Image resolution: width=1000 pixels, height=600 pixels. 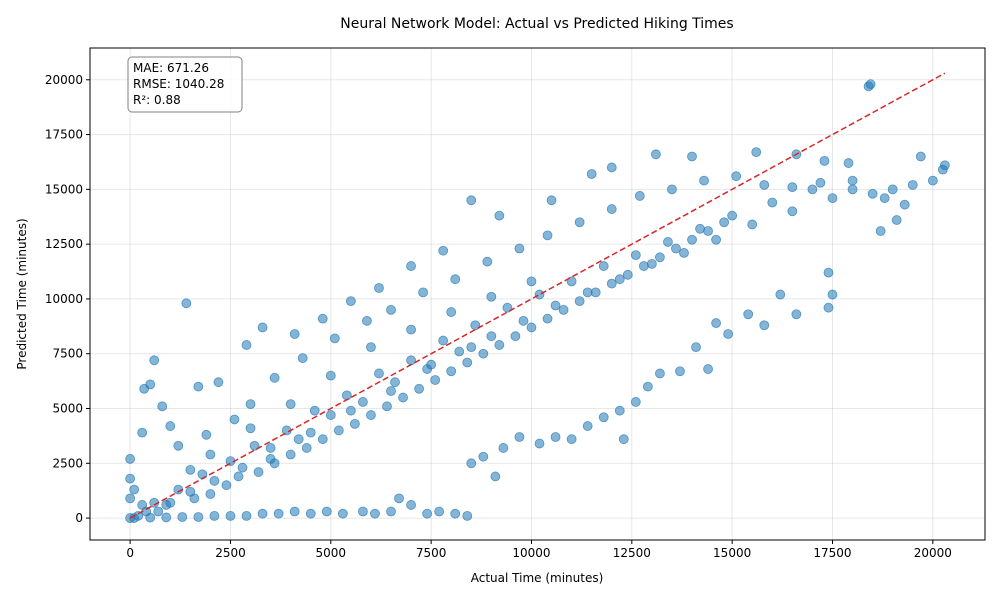 What do you see at coordinates (64, 244) in the screenshot?
I see `y-tick-label-5: 12500` at bounding box center [64, 244].